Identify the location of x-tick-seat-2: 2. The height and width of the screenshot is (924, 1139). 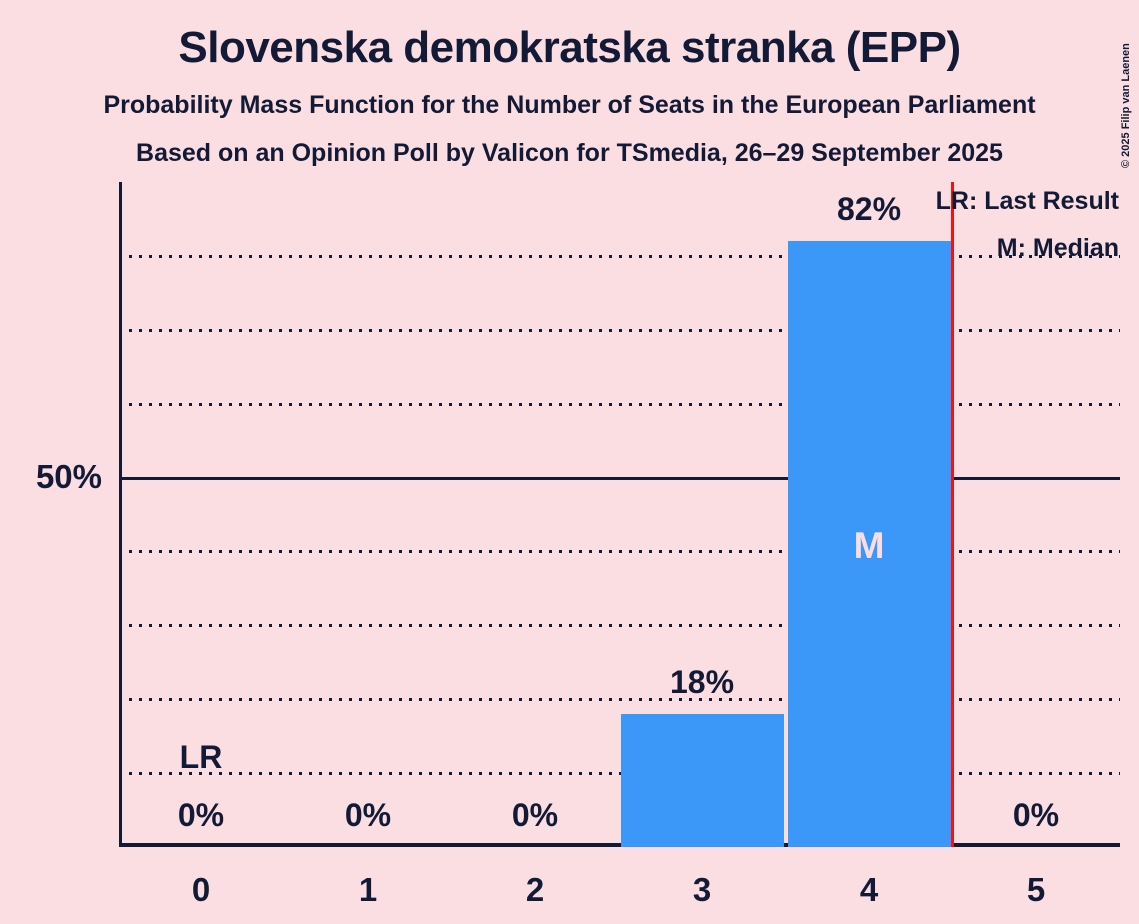
(535, 889).